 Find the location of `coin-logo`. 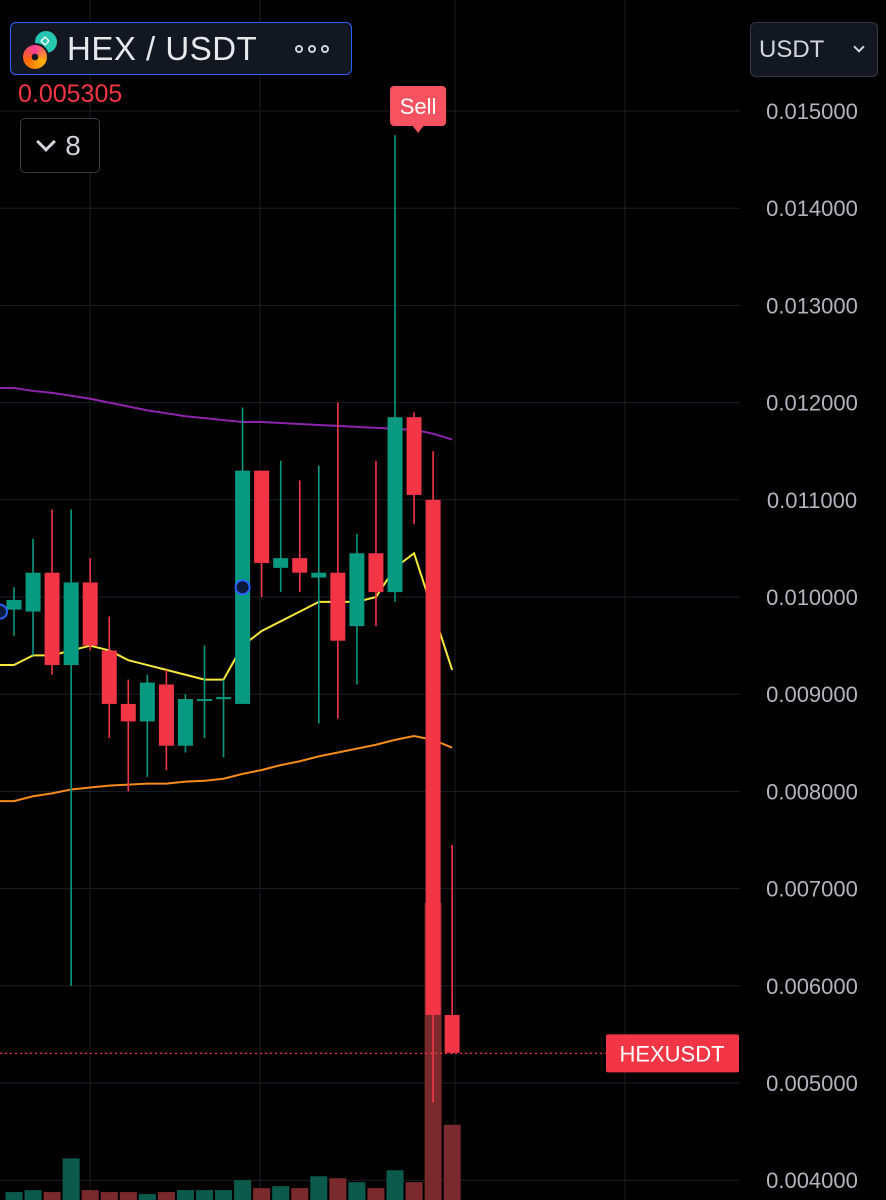

coin-logo is located at coordinates (40, 49).